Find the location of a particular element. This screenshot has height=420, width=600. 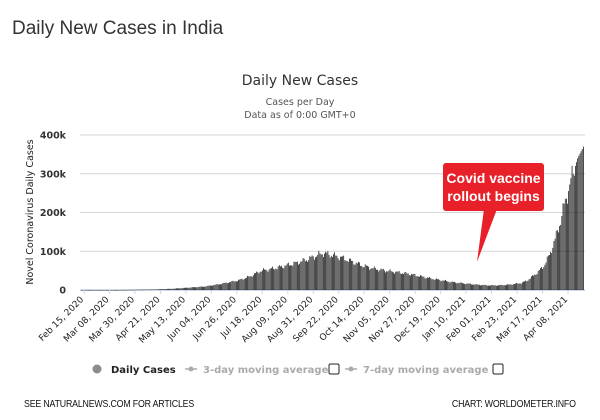

line-marker-dot is located at coordinates (351, 369).